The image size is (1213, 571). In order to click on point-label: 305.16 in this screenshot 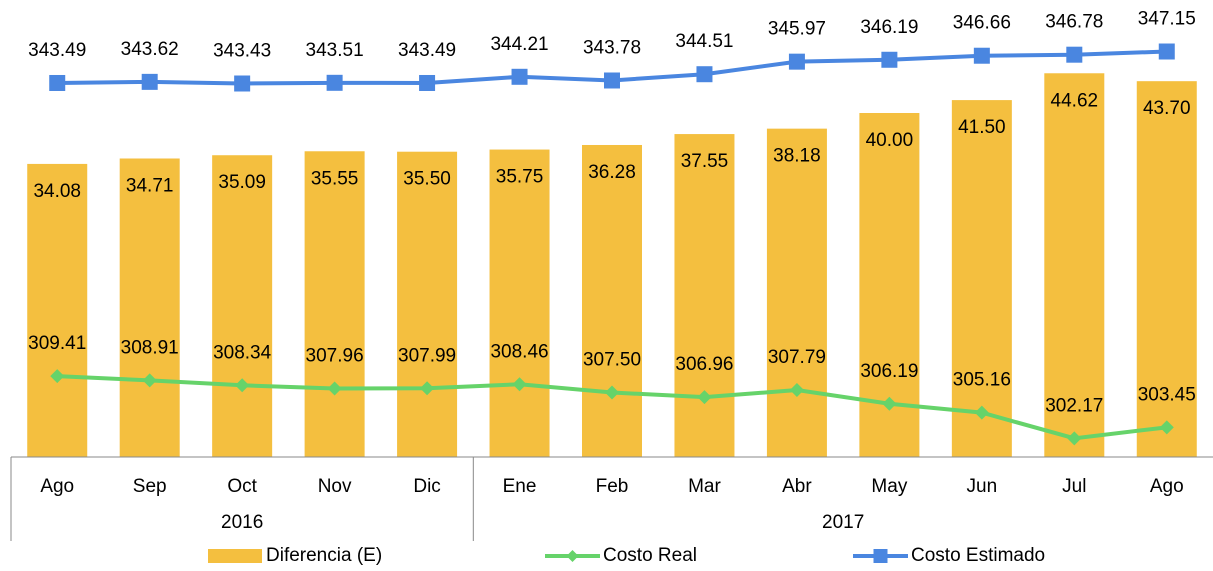, I will do `click(982, 380)`.